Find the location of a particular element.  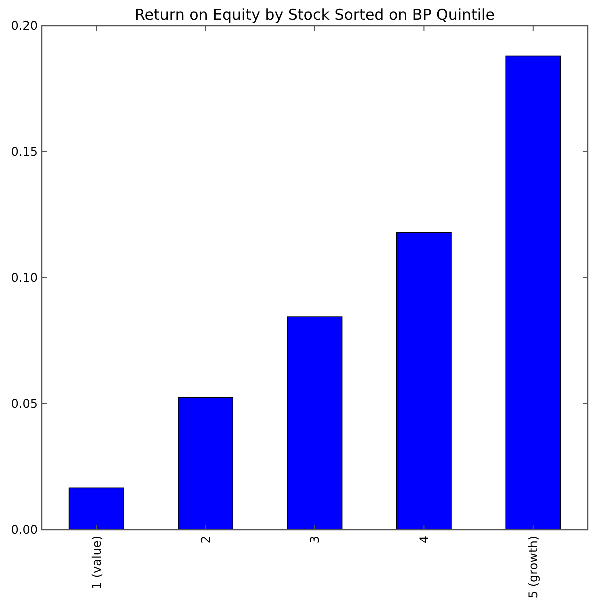

y-tick-label: 0.15 is located at coordinates (24, 152).